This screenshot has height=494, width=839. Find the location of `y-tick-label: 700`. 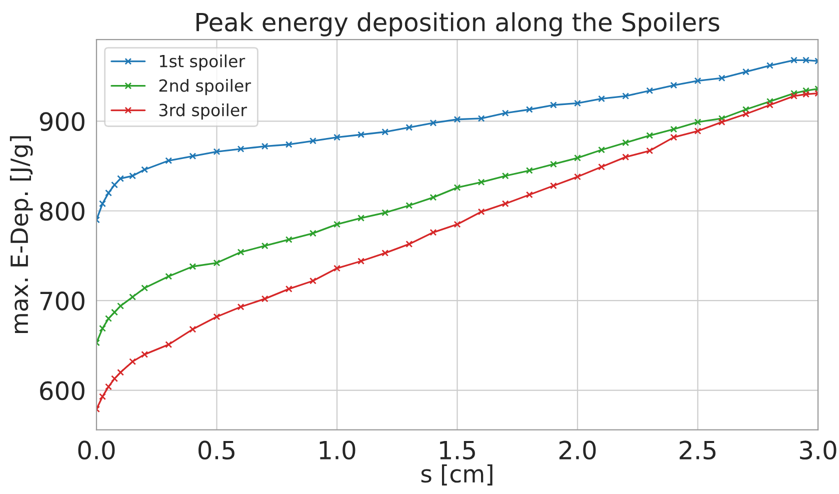

y-tick-label: 700 is located at coordinates (62, 301).